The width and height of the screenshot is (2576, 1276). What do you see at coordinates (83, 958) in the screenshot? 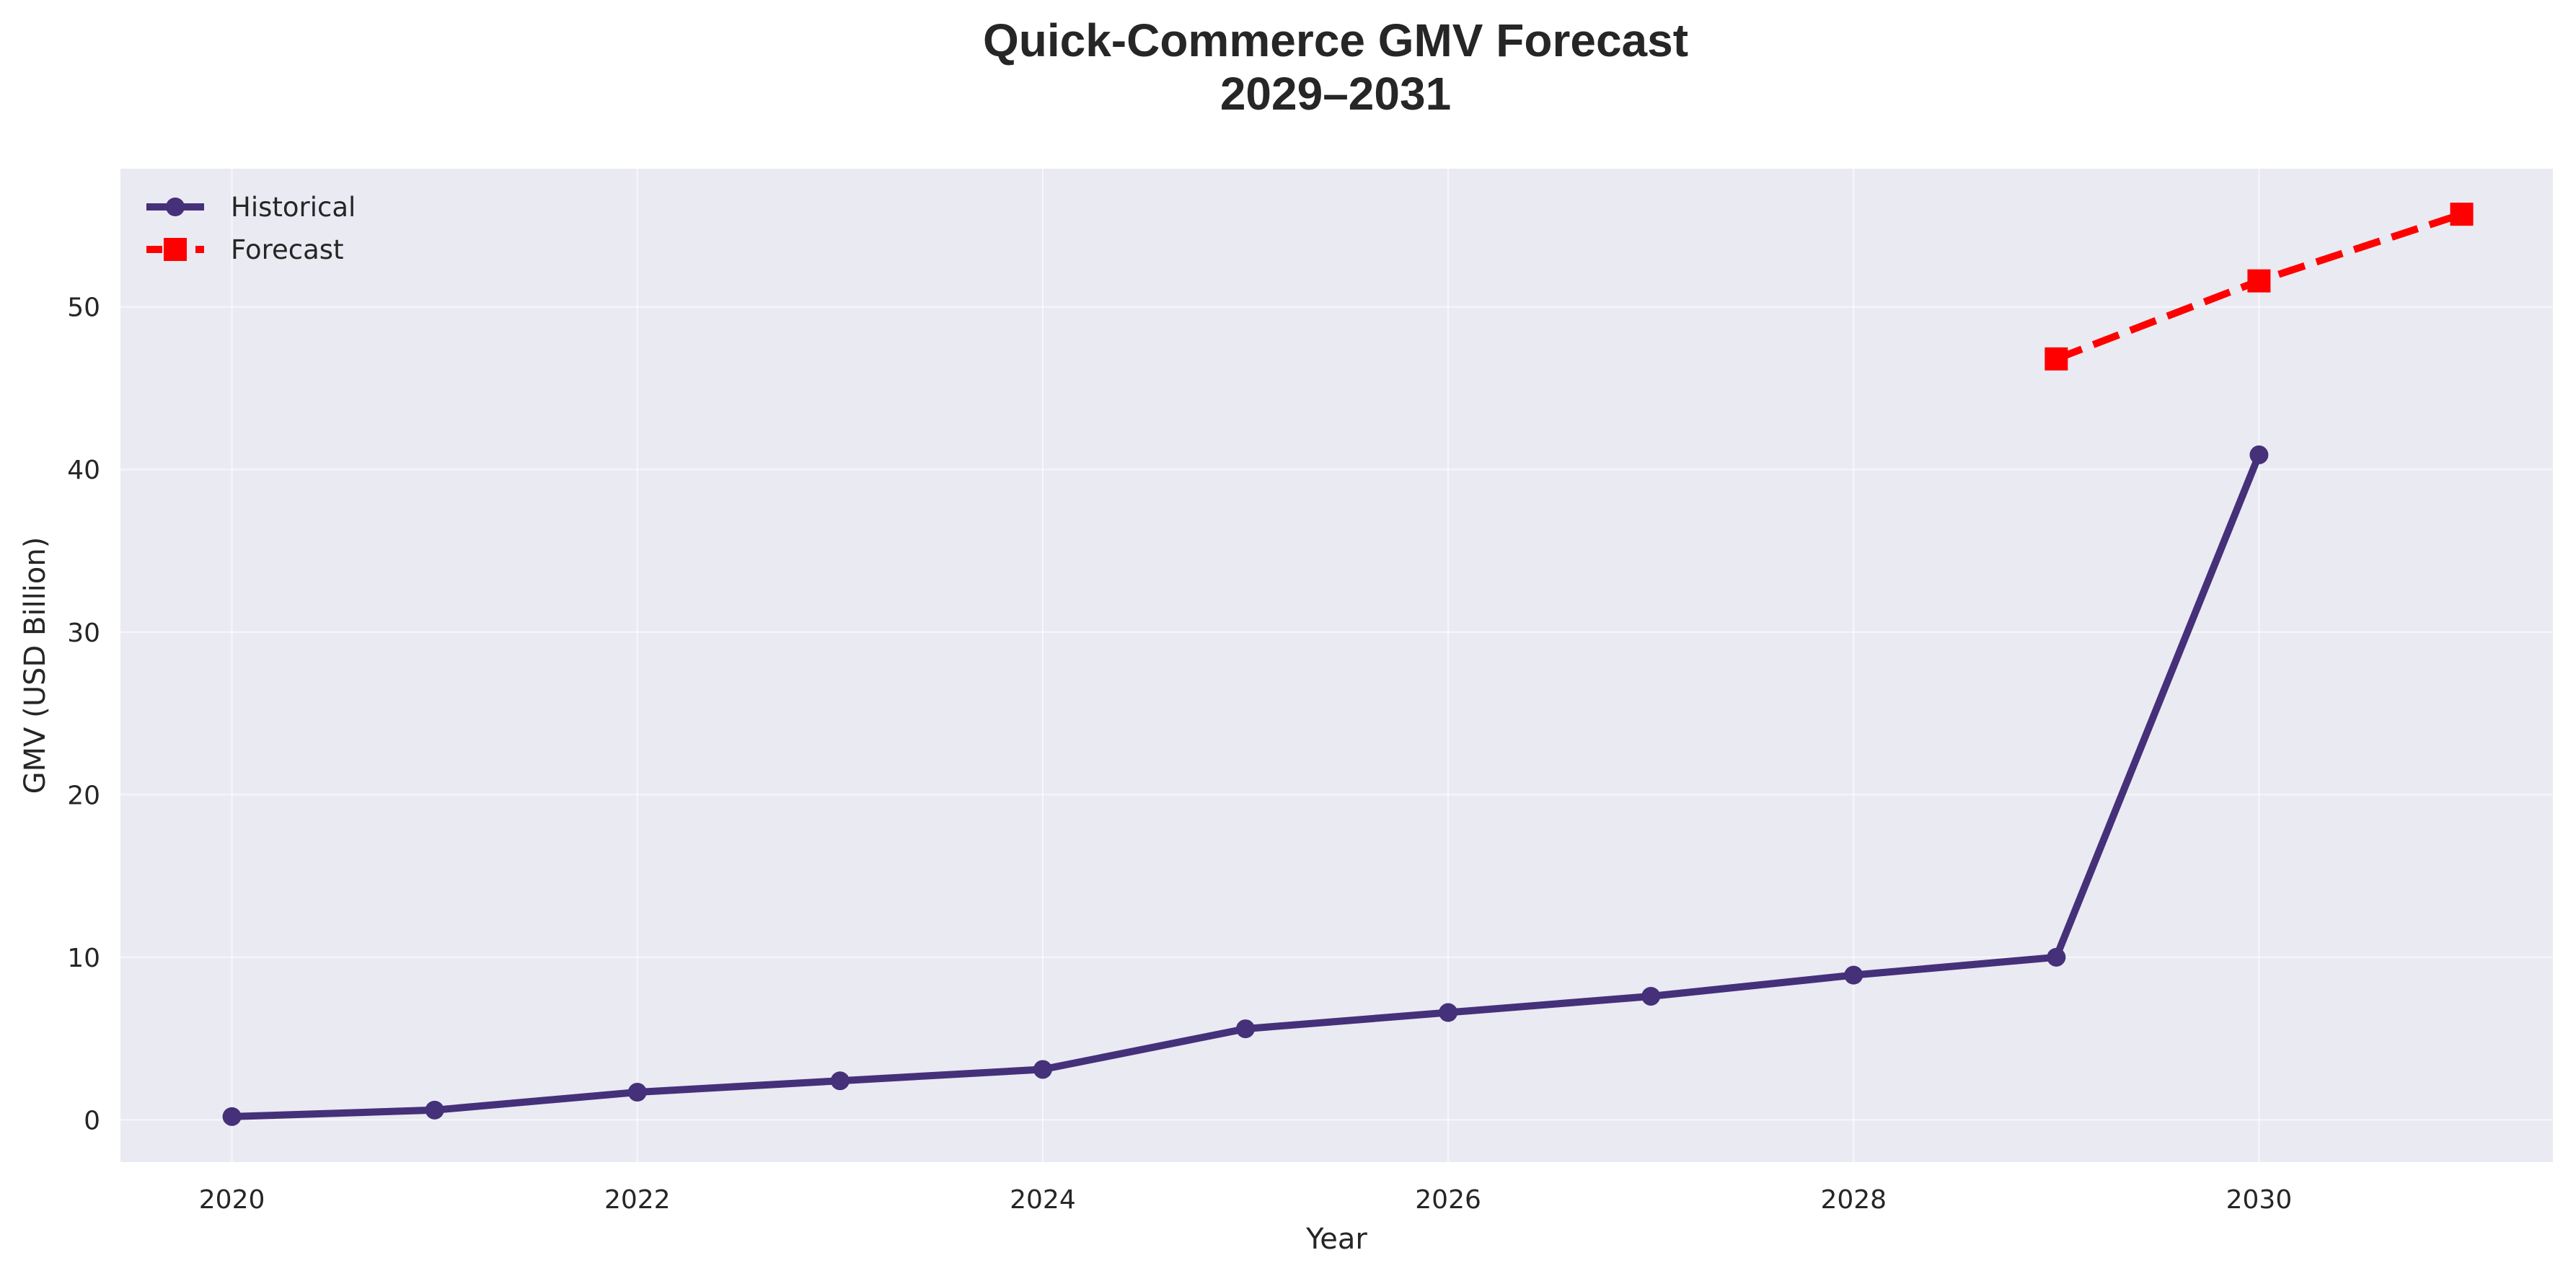
I see `y-tick-label: 10` at bounding box center [83, 958].